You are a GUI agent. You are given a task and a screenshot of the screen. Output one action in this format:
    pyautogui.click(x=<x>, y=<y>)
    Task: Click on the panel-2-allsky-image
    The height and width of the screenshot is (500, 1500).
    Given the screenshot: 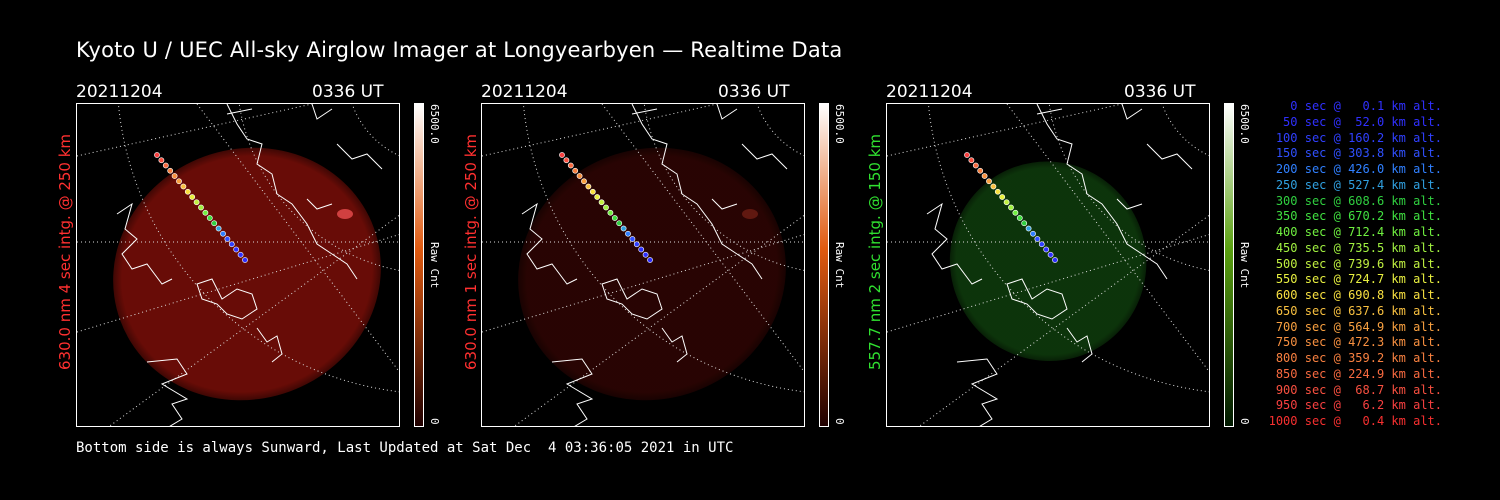 What is the action you would take?
    pyautogui.click(x=643, y=265)
    